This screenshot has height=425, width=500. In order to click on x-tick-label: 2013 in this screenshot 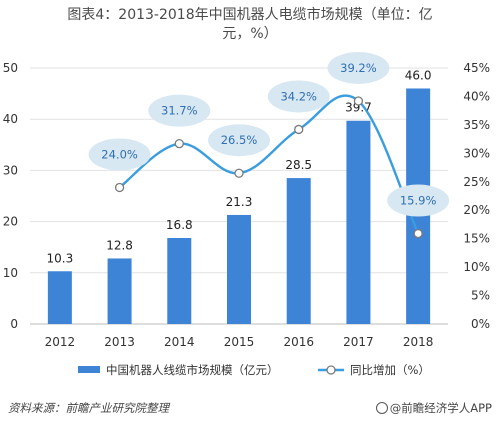, I will do `click(119, 342)`.